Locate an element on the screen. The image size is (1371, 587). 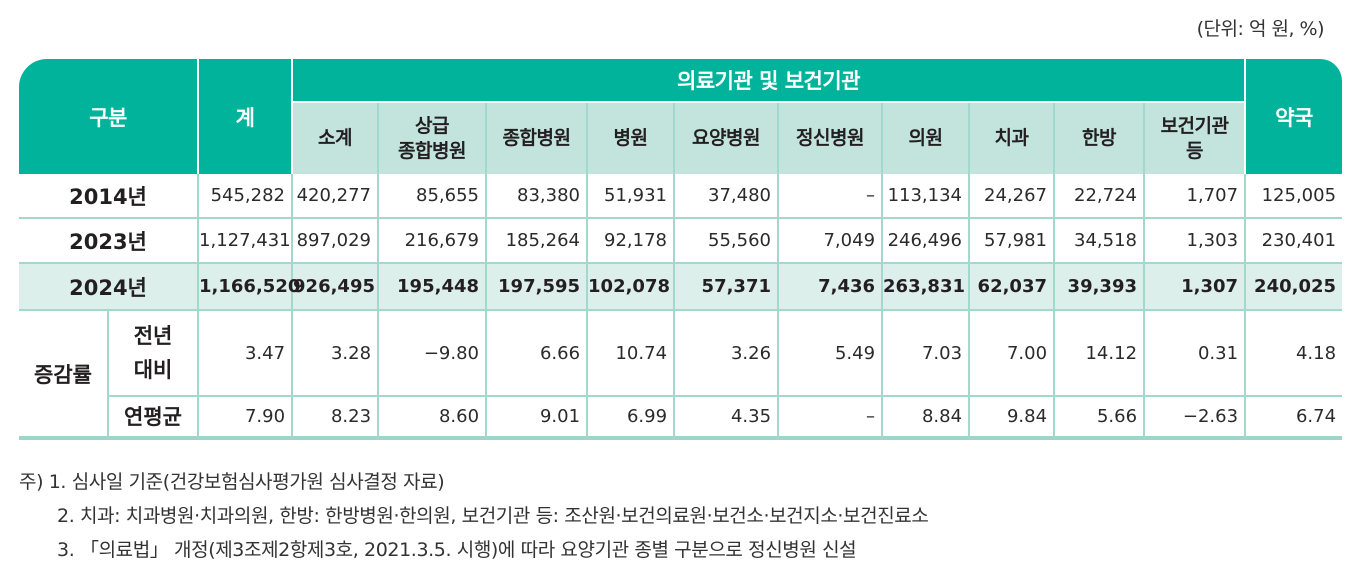
cell-hospital: 10.74 is located at coordinates (632, 354).